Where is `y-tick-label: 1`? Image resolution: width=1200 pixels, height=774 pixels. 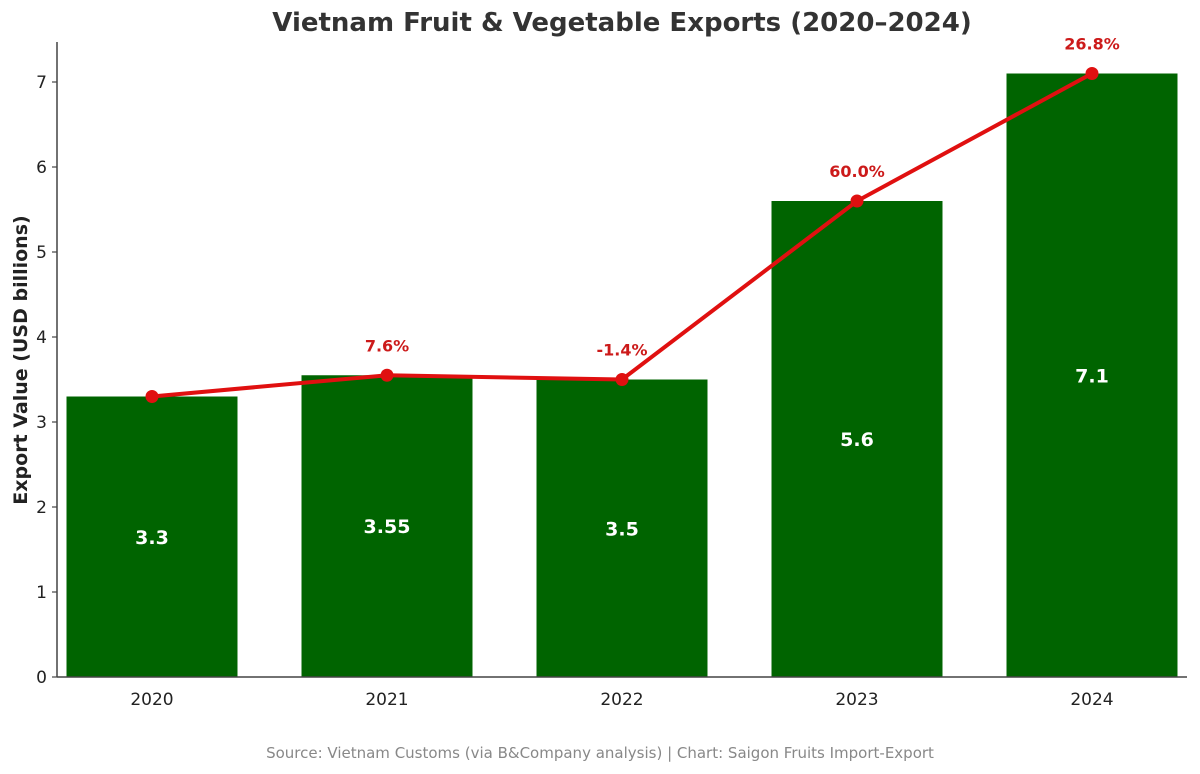
y-tick-label: 1 is located at coordinates (41, 593).